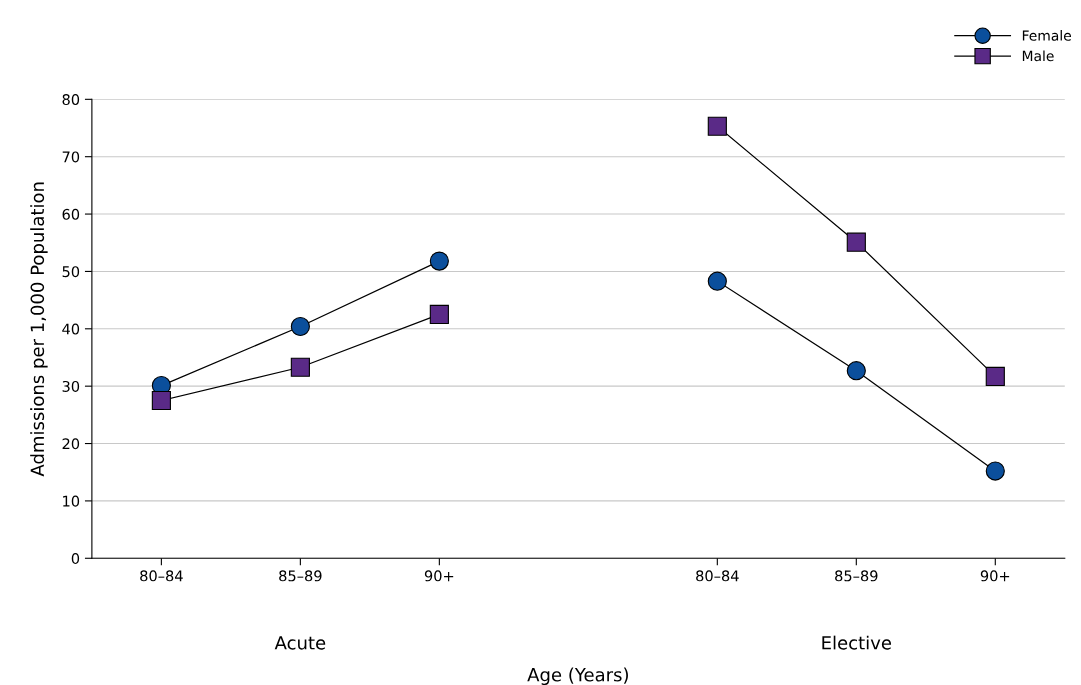 This screenshot has width=1081, height=685. Describe the element at coordinates (577, 676) in the screenshot. I see `x-axis-title: Age (Years)` at that location.